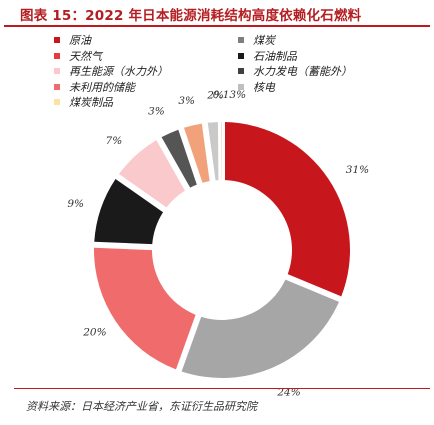  What do you see at coordinates (357, 170) in the screenshot?
I see `data-label: 31%` at bounding box center [357, 170].